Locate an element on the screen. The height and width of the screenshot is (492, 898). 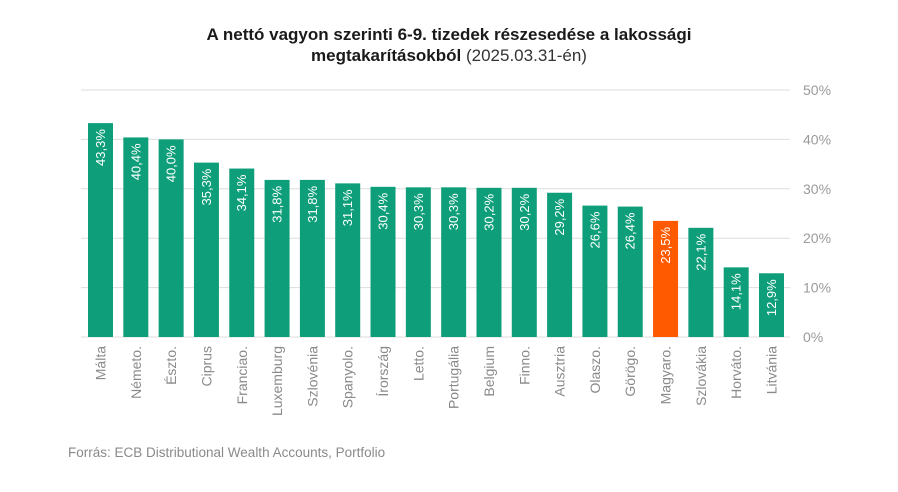
y-tick-label: 0% is located at coordinates (813, 337).